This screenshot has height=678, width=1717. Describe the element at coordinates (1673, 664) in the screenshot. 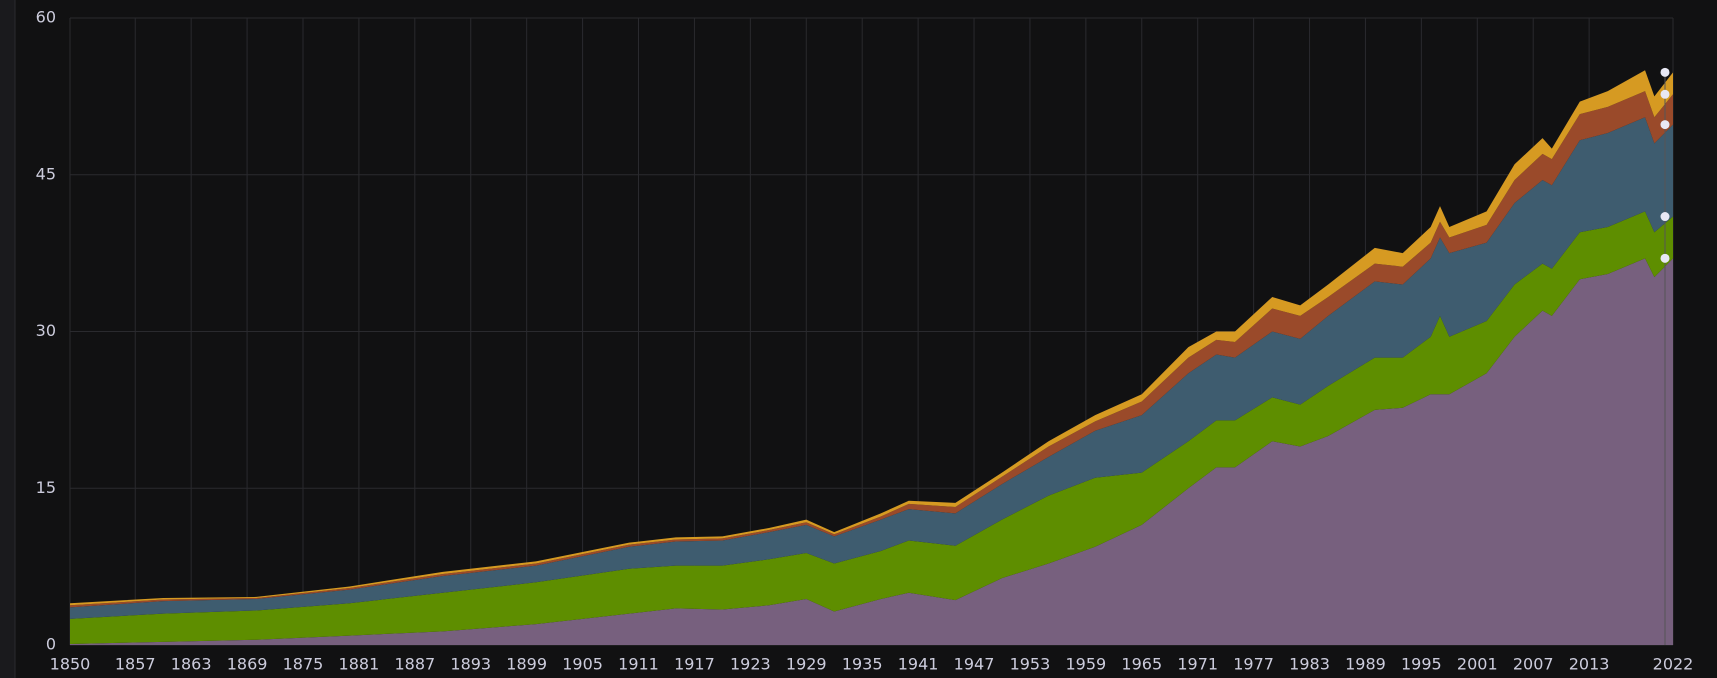

I see `x-tick-label: 2022` at that location.